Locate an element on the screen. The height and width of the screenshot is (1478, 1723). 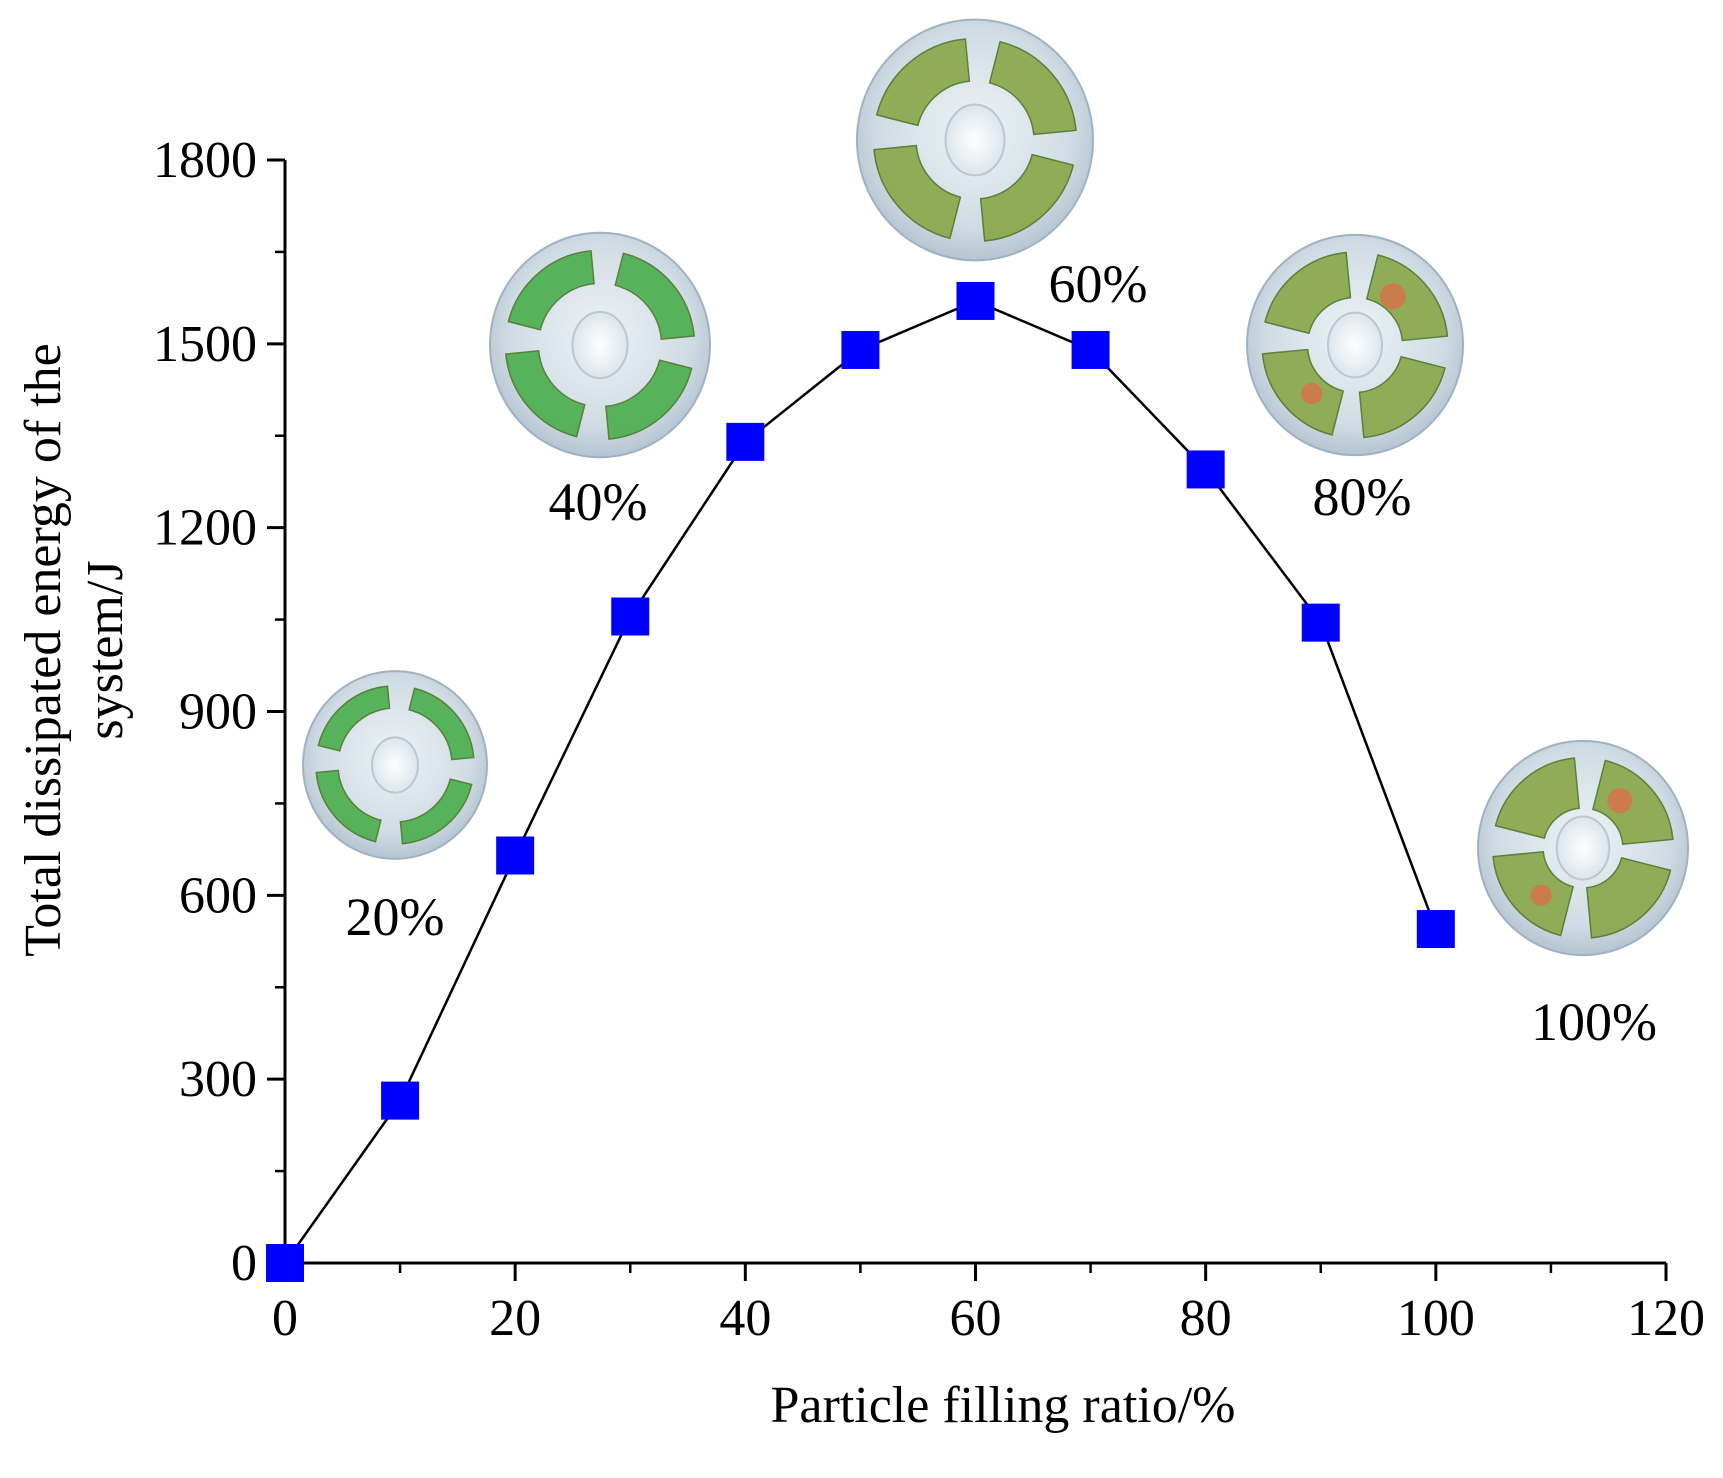
x-tick-label: 80 is located at coordinates (1206, 1318).